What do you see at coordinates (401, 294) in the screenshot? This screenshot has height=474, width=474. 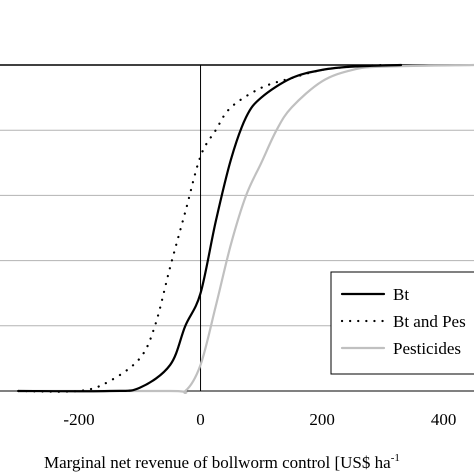 I see `legend-label-0: Bt` at bounding box center [401, 294].